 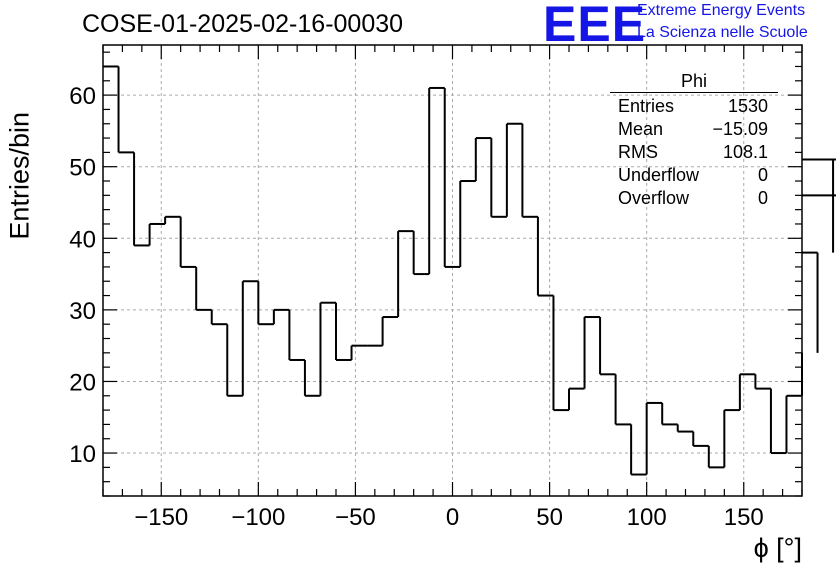 I want to click on stats-row-mean: Mean −15.09, so click(x=694, y=129).